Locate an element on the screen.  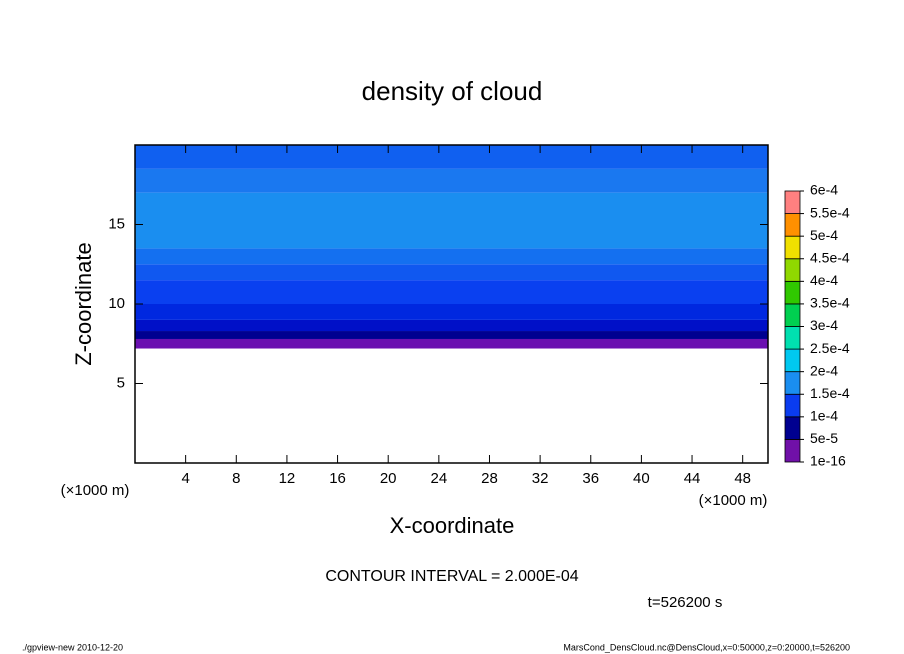
colorbar-label: 2e-4 is located at coordinates (824, 370).